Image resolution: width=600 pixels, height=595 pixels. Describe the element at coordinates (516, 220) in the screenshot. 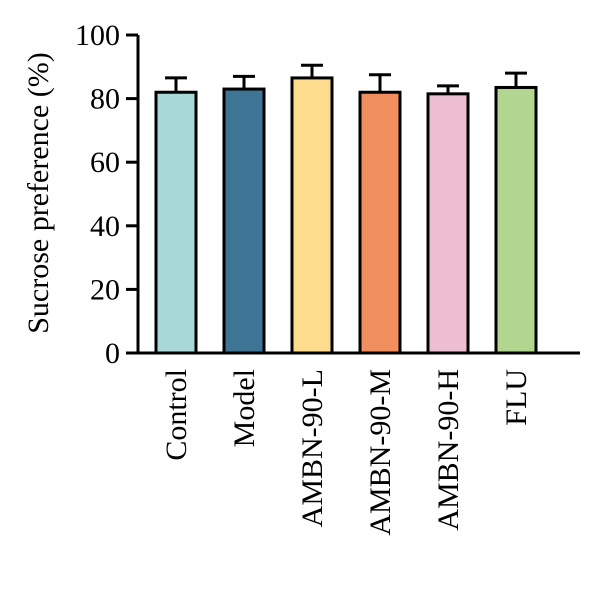

I see `bar-flu` at that location.